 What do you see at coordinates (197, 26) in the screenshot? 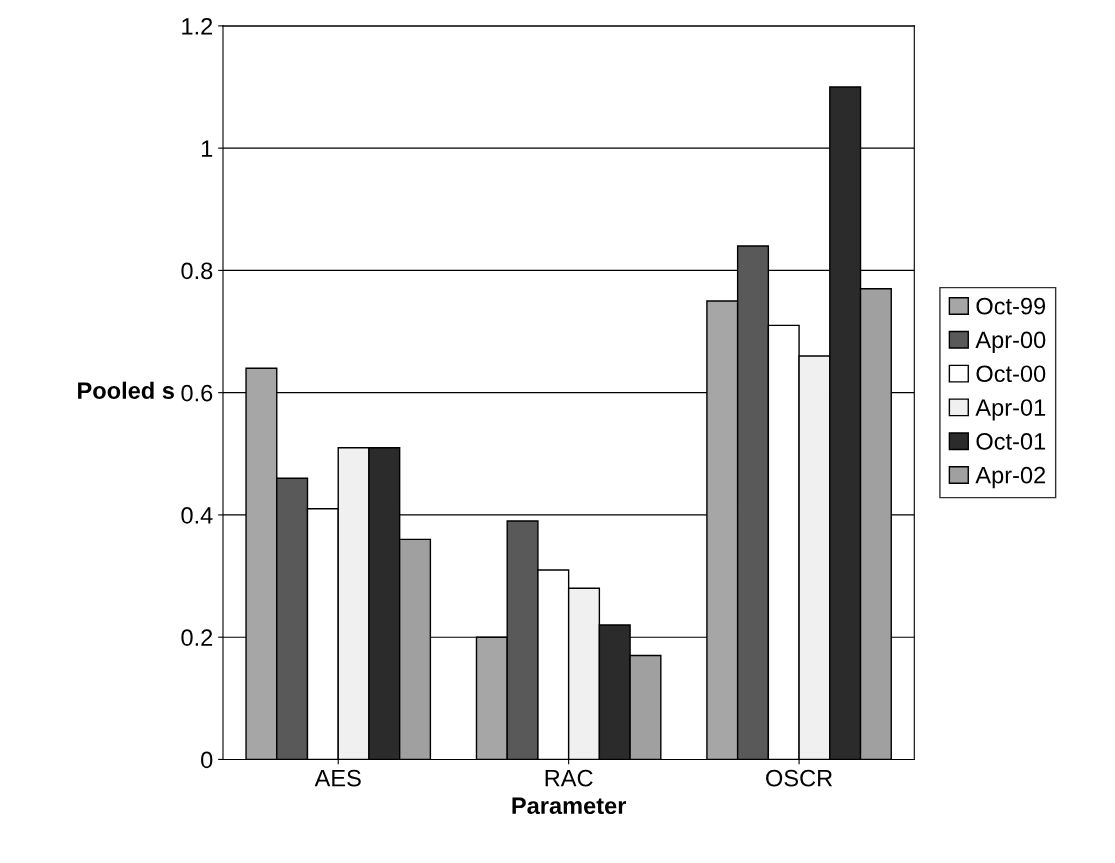
I see `y-tick-label: 1.2` at bounding box center [197, 26].